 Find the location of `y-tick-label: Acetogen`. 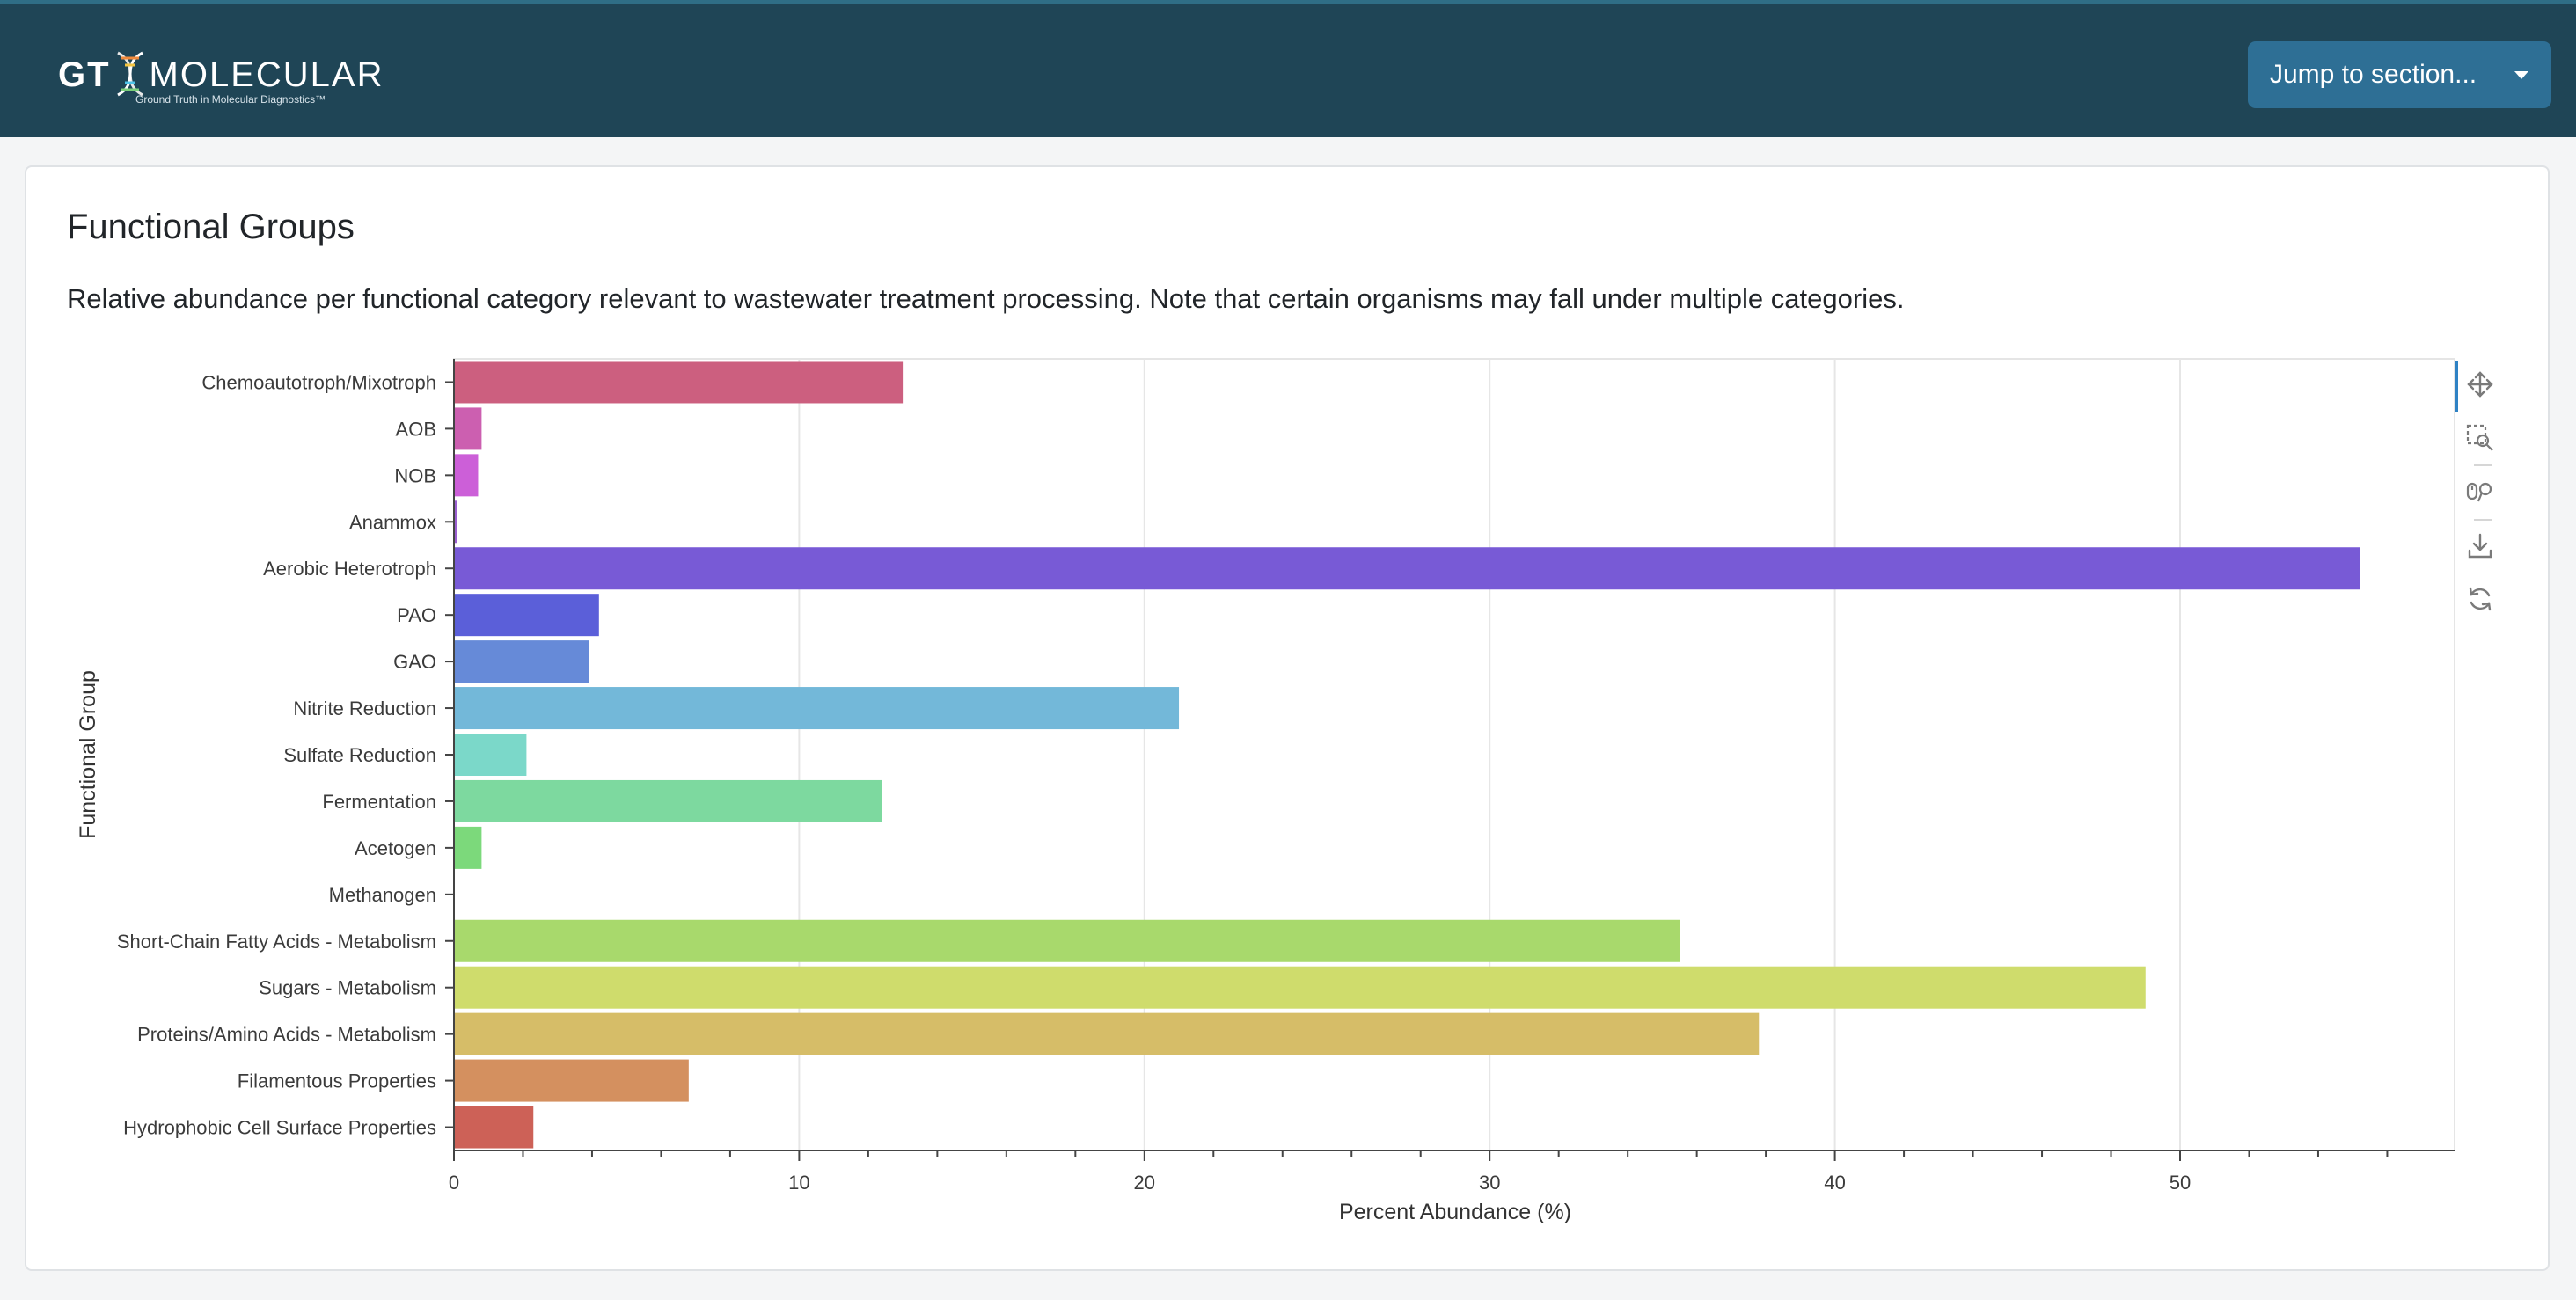

y-tick-label: Acetogen is located at coordinates (395, 848).